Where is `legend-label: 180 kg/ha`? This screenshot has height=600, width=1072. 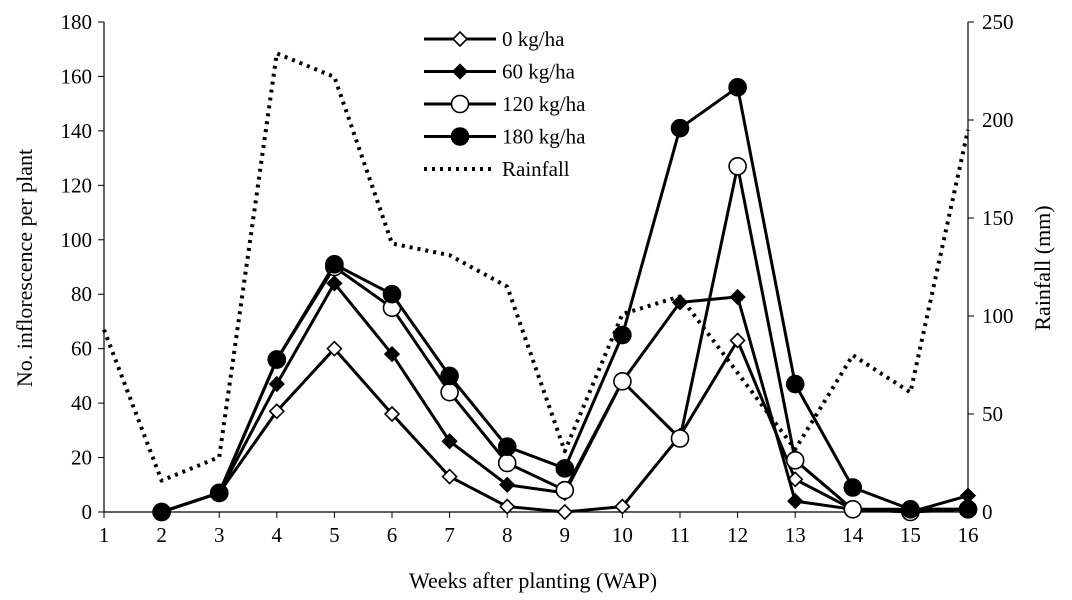
legend-label: 180 kg/ha is located at coordinates (544, 137).